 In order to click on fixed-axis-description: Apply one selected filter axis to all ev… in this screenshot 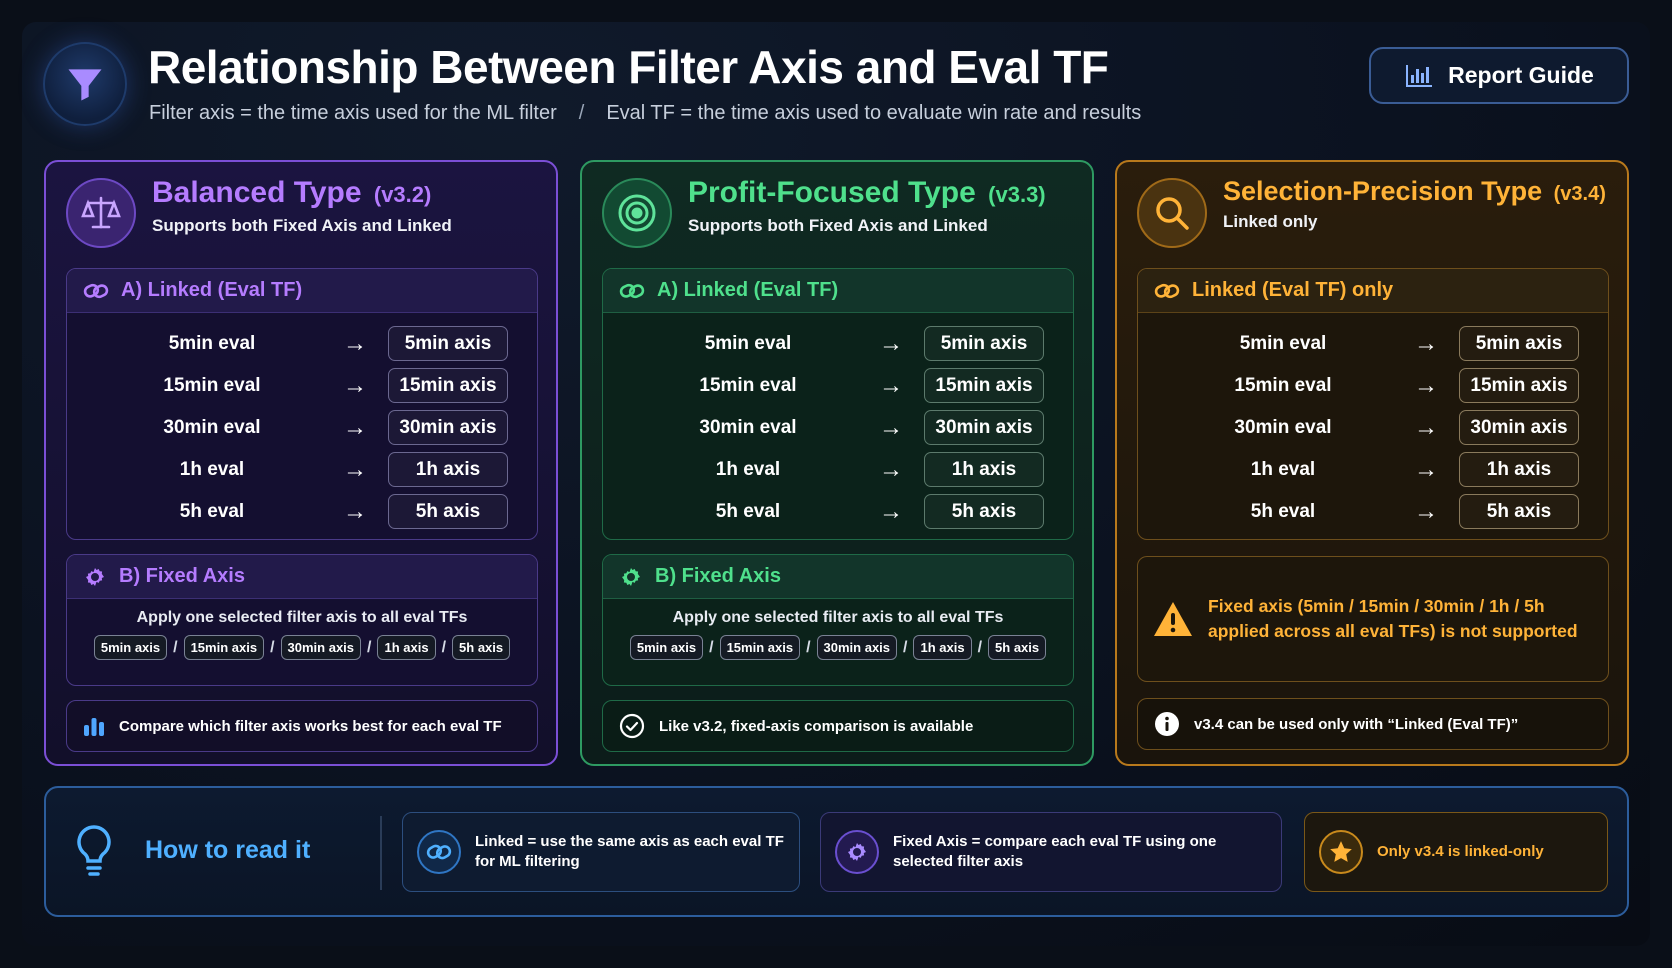, I will do `click(838, 617)`.